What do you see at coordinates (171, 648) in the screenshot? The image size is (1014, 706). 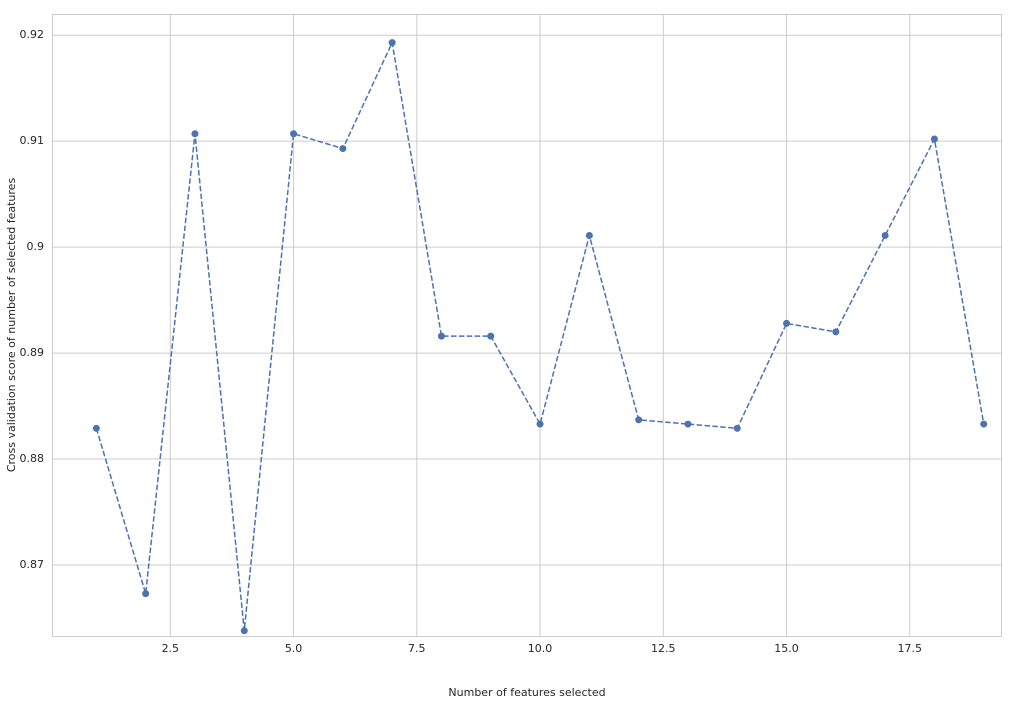 I see `x-tick-label: 2.5` at bounding box center [171, 648].